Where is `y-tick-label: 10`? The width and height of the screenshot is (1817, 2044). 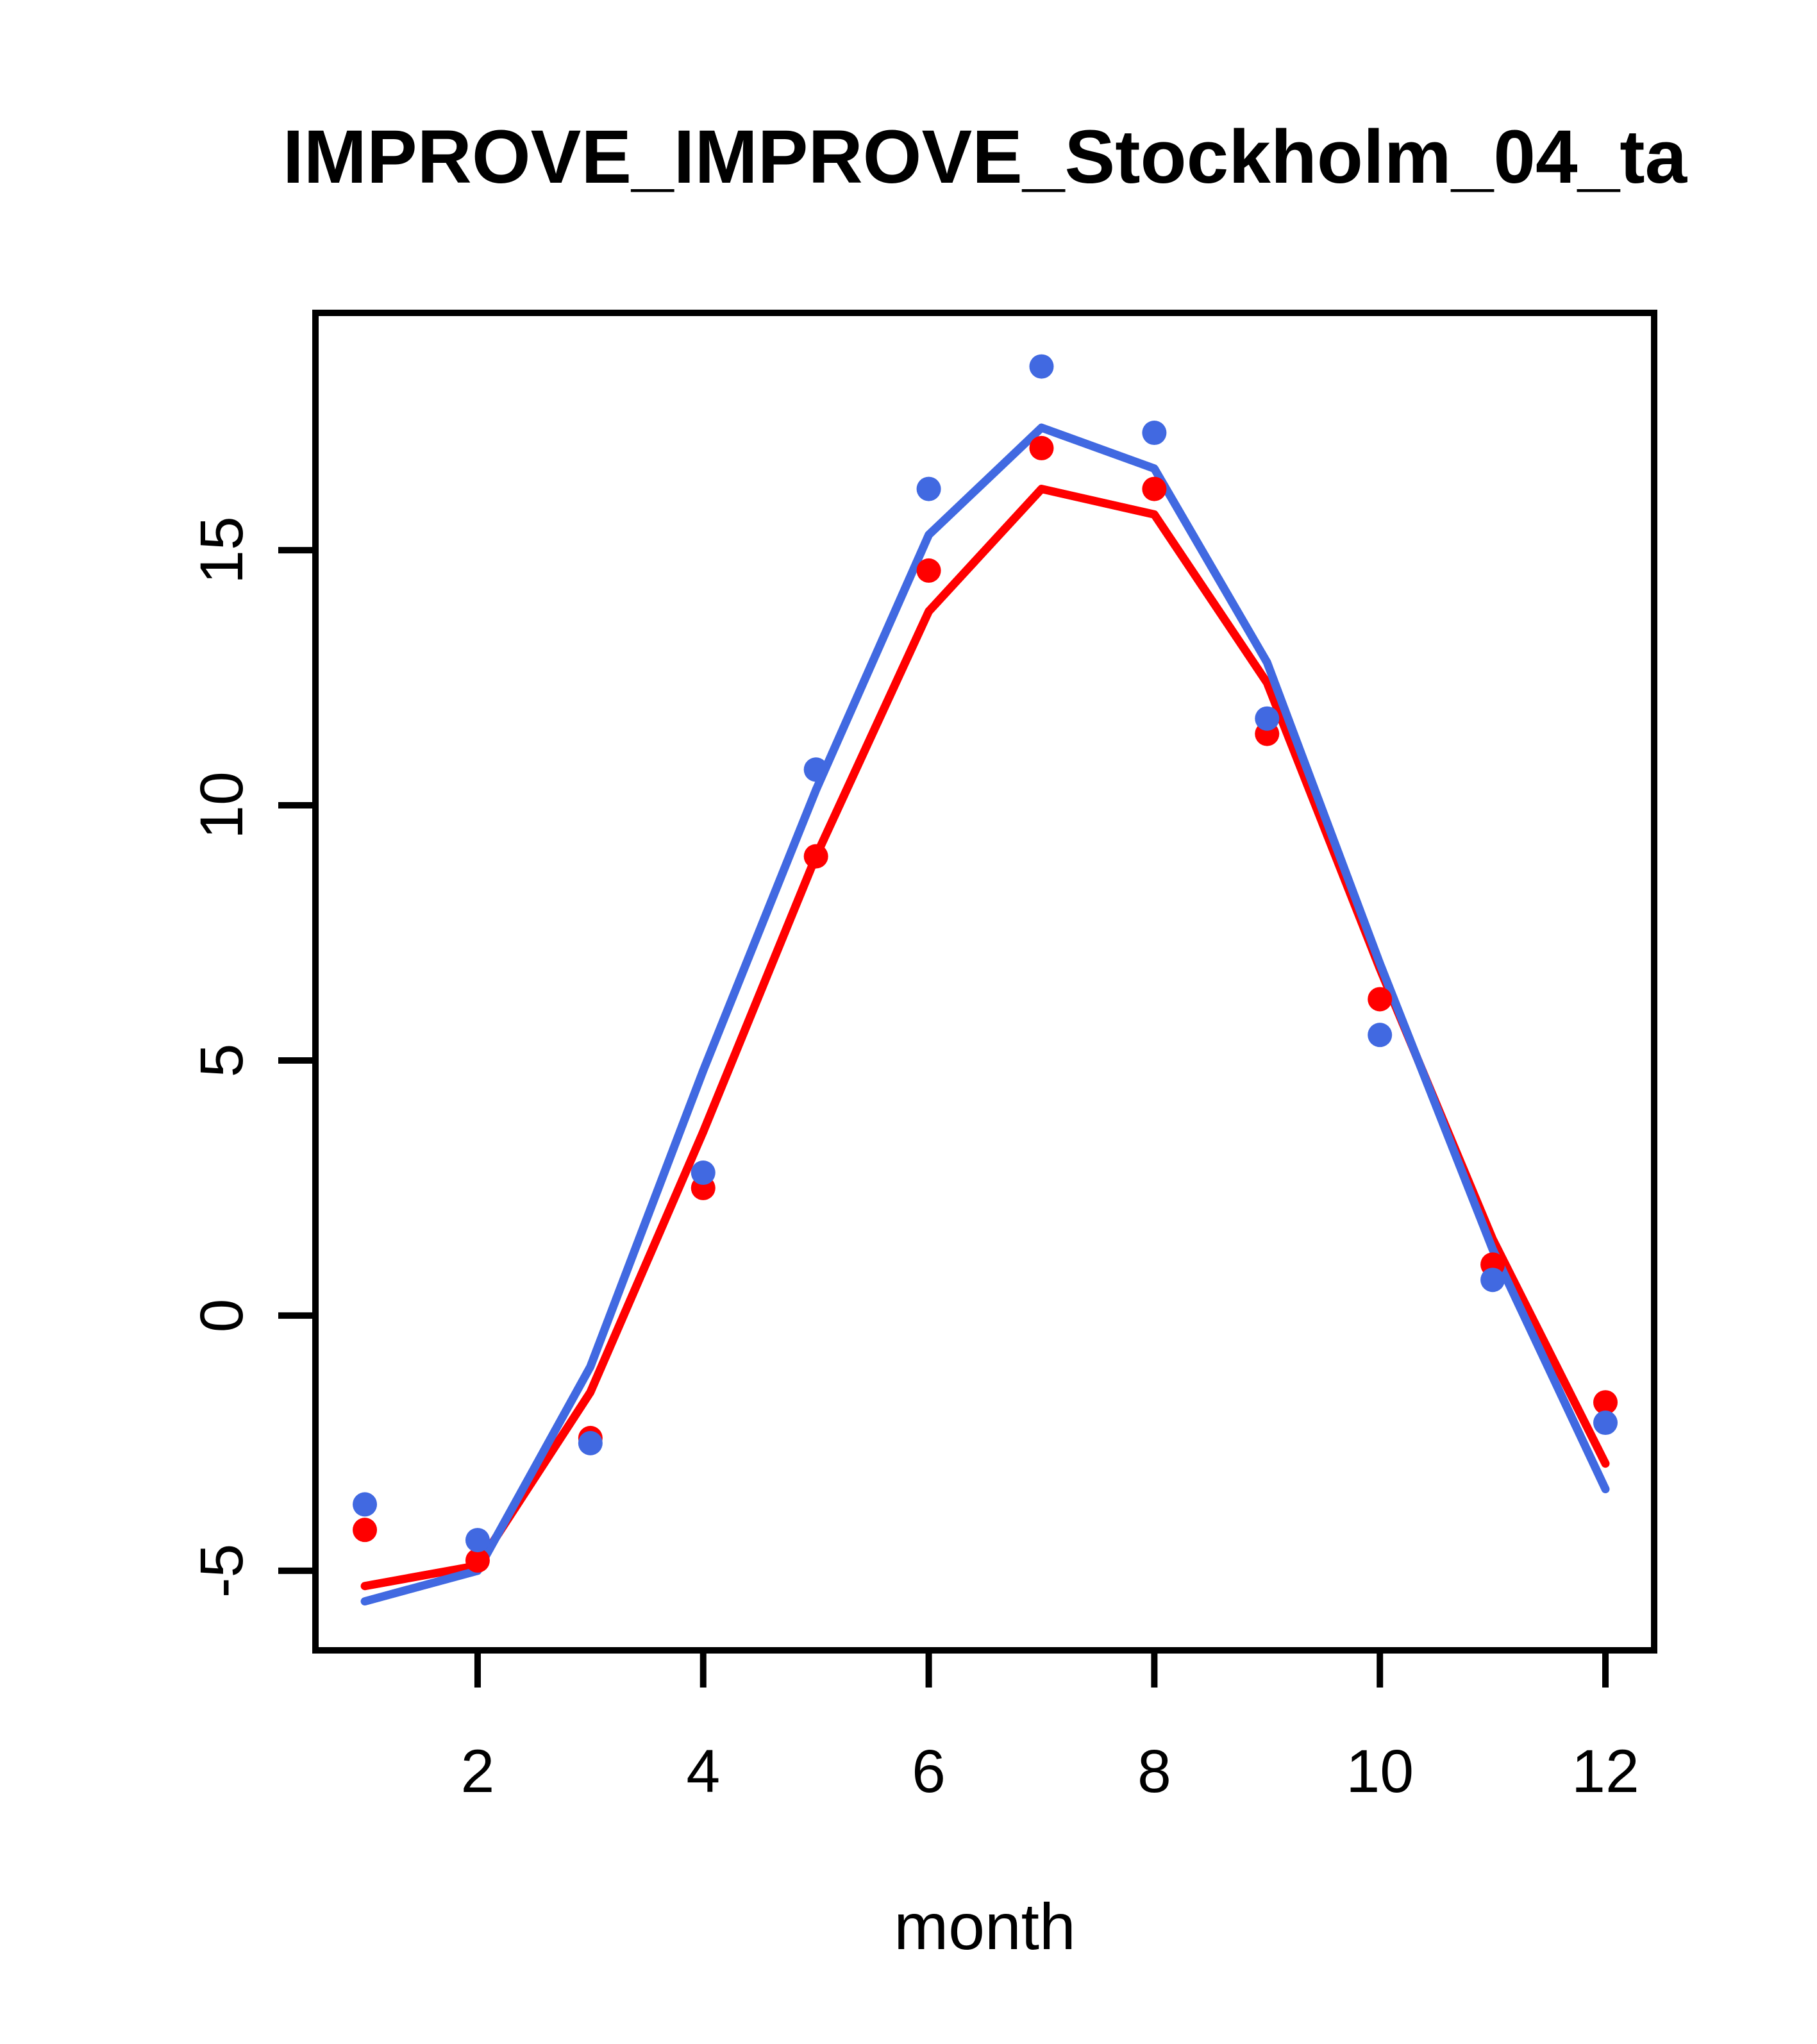
y-tick-label: 10 is located at coordinates (222, 805).